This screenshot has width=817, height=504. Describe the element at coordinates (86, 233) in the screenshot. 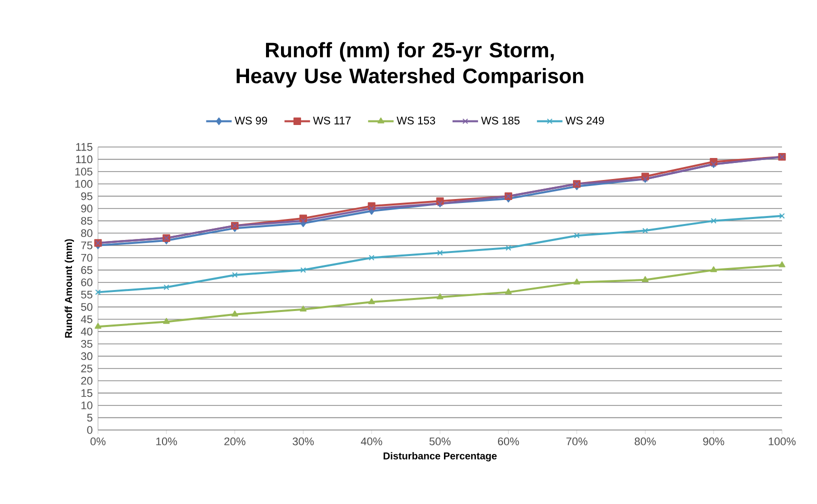

I see `y-tick-label: 80` at that location.